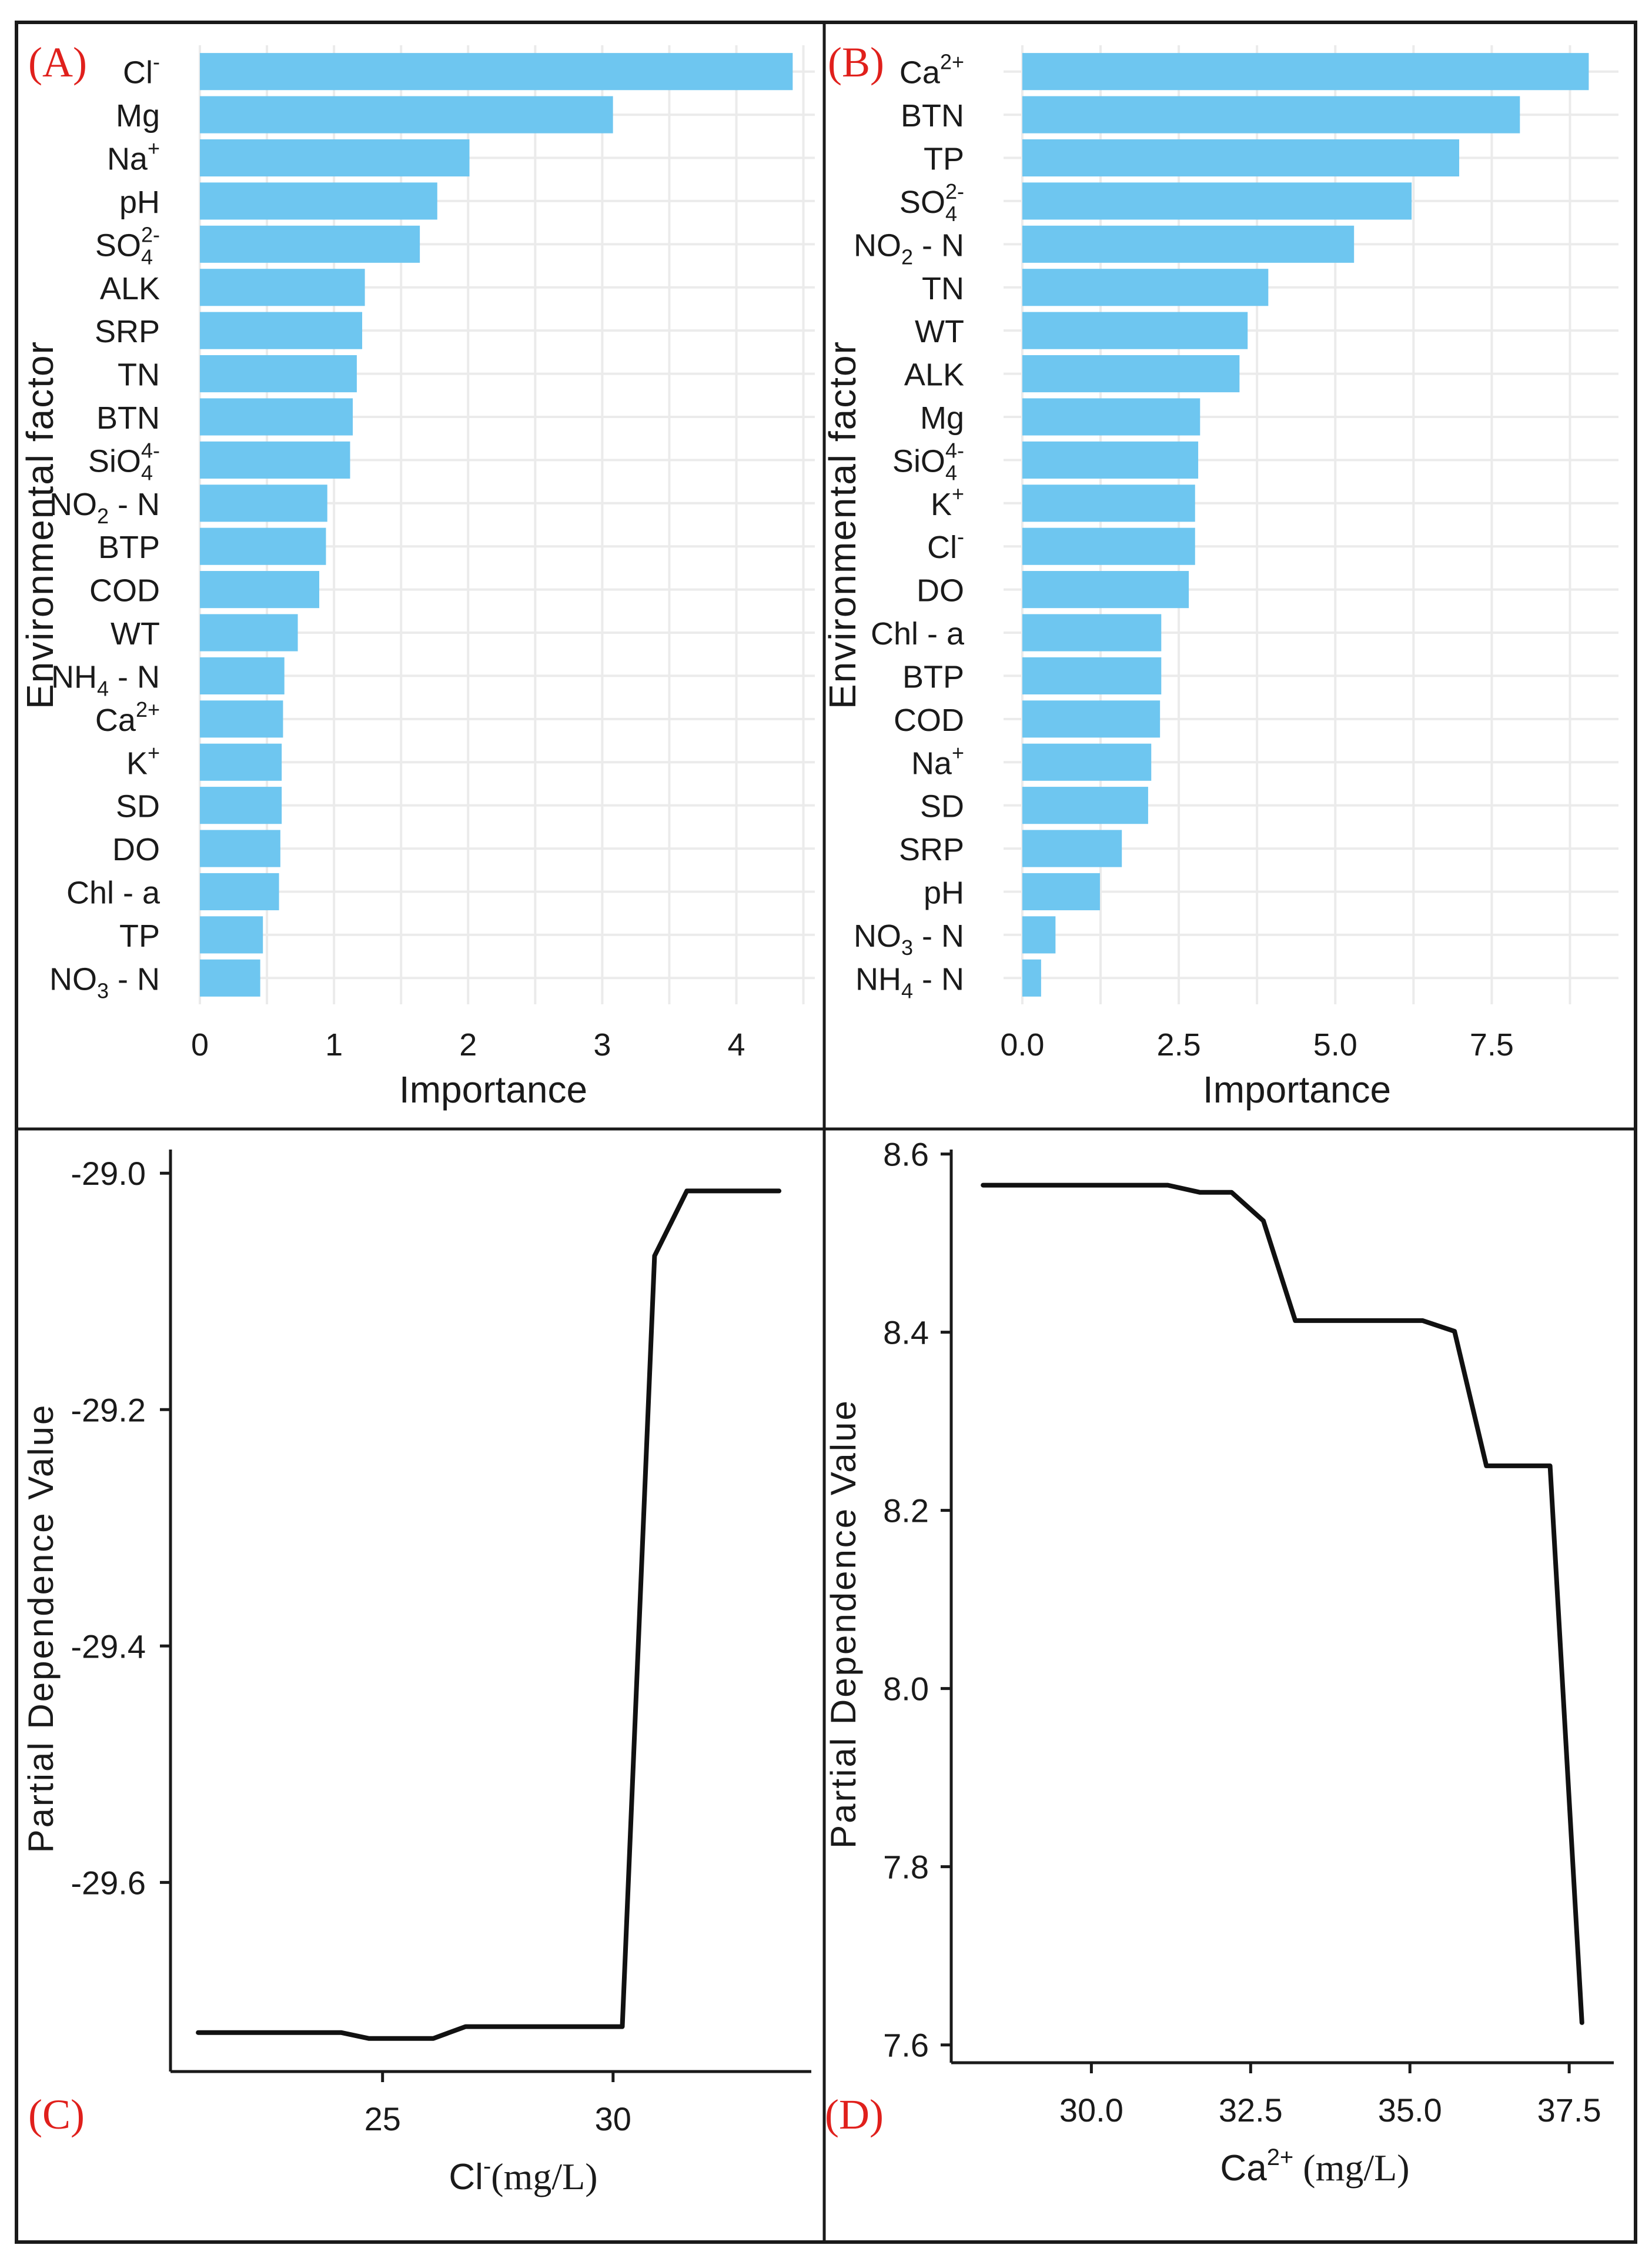 The width and height of the screenshot is (1652, 2255). I want to click on factor-label-superscript: 4-, so click(151, 450).